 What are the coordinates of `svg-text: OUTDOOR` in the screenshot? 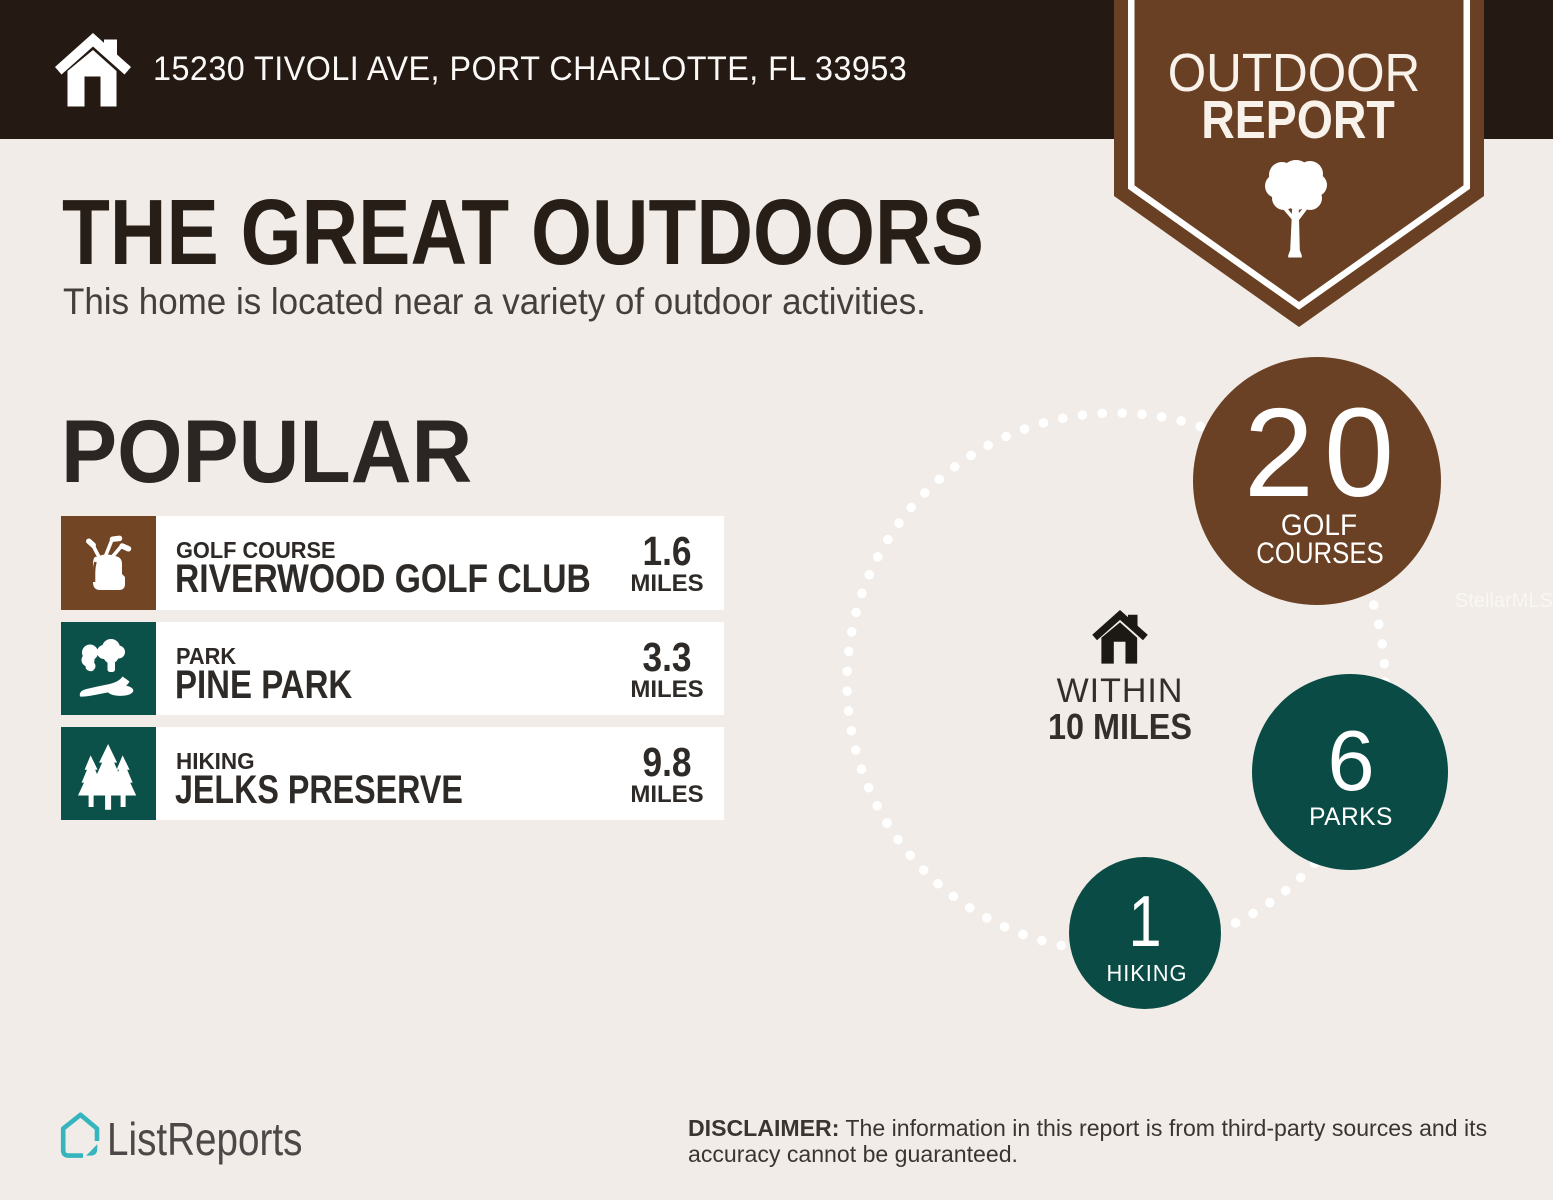 It's located at (1294, 73).